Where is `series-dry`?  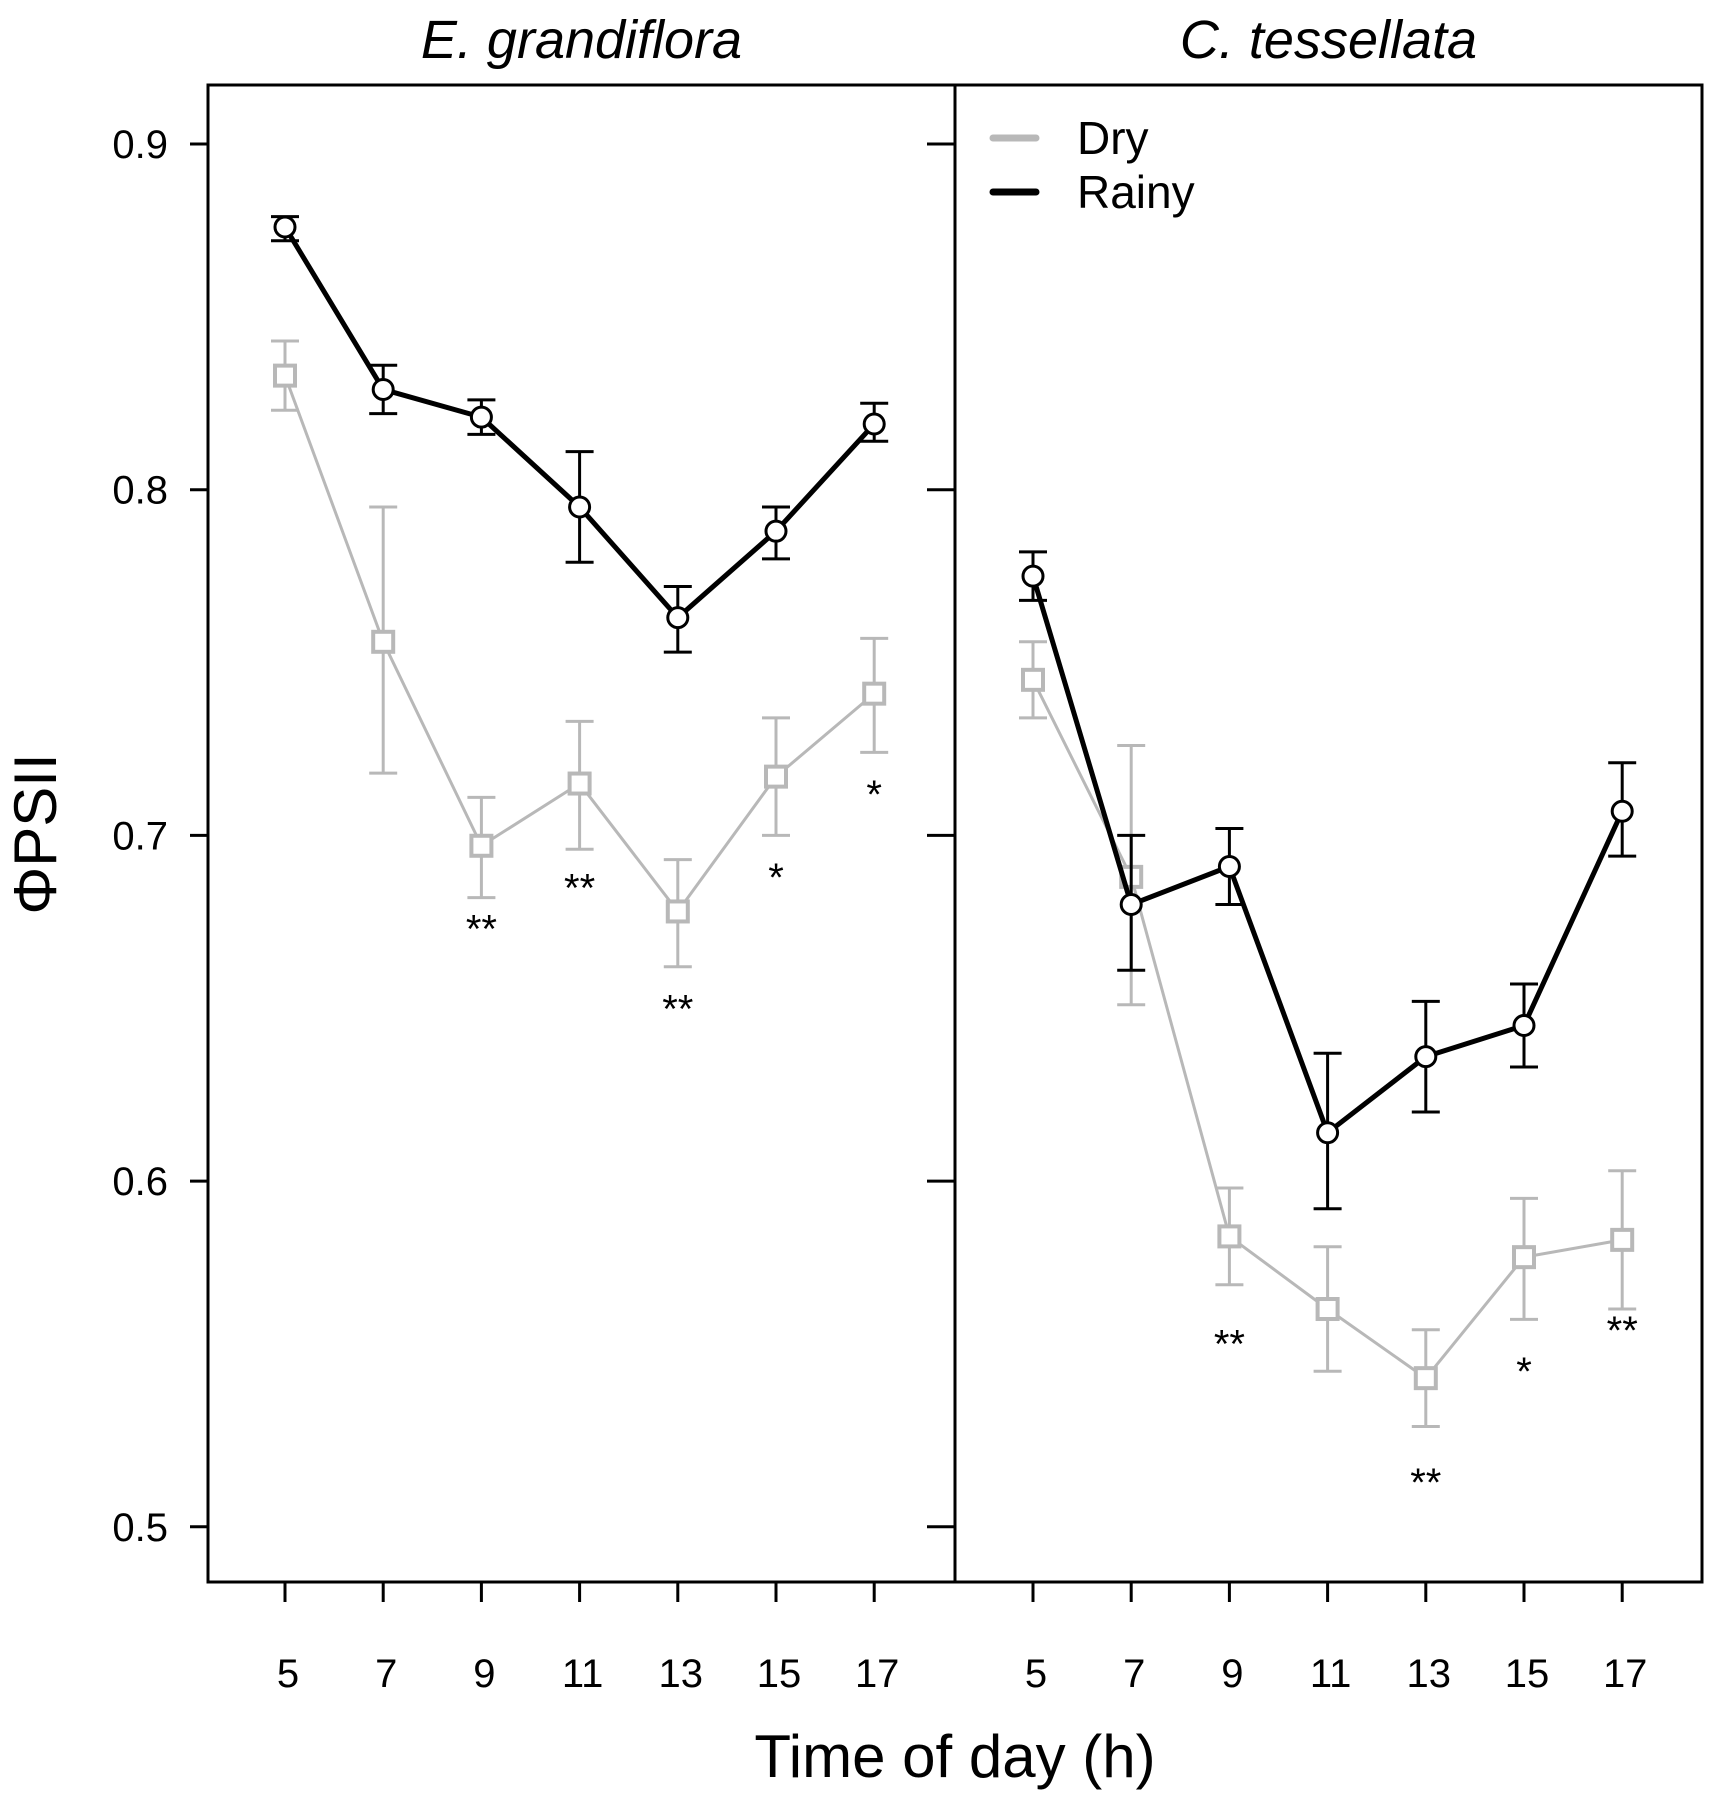
series-dry is located at coordinates (580, 654).